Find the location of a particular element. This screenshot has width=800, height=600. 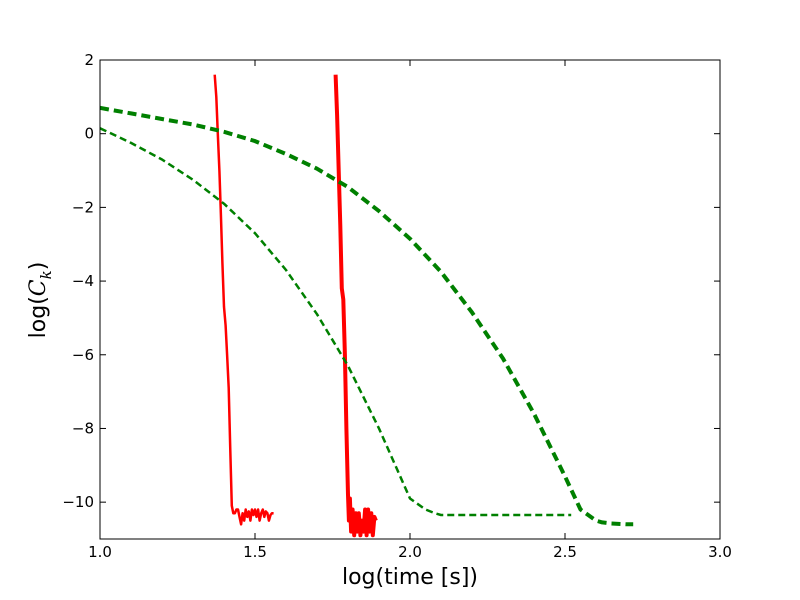

y-tick-label: 0 is located at coordinates (89, 134).